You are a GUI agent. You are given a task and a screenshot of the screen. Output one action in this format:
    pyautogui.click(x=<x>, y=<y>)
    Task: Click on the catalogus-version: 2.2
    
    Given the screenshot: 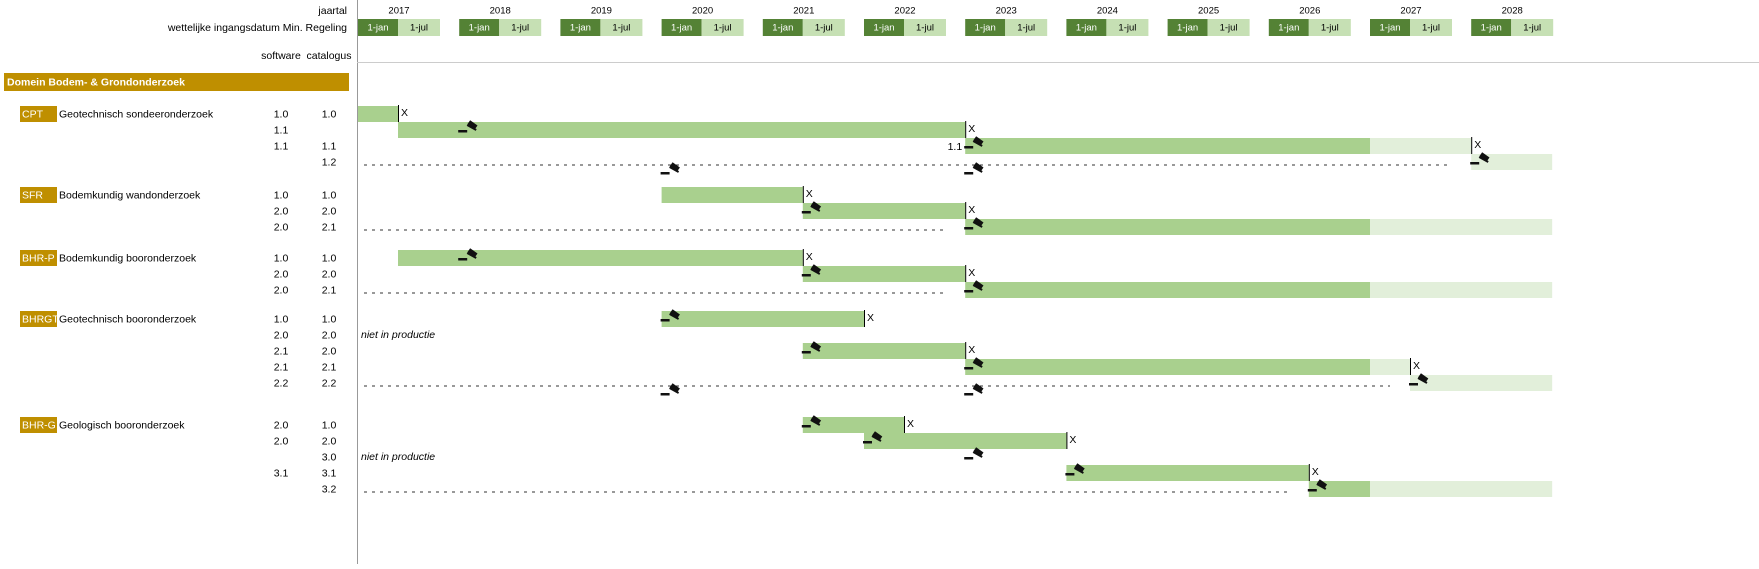 What is the action you would take?
    pyautogui.click(x=329, y=383)
    